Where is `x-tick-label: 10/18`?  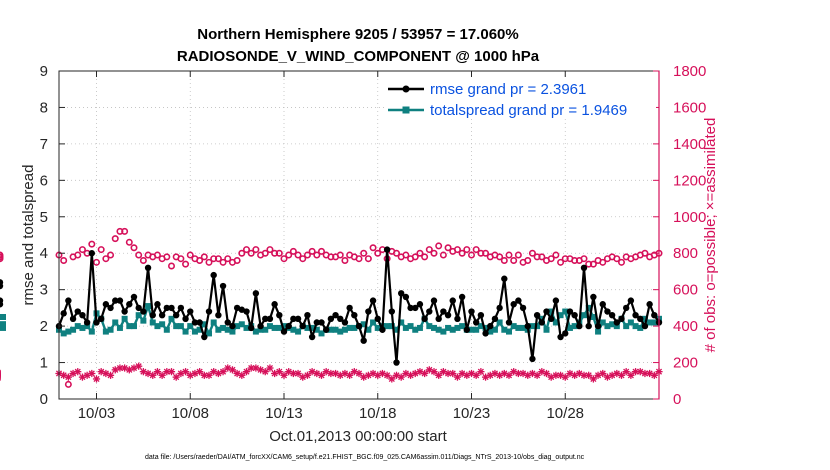
x-tick-label: 10/18 is located at coordinates (378, 413).